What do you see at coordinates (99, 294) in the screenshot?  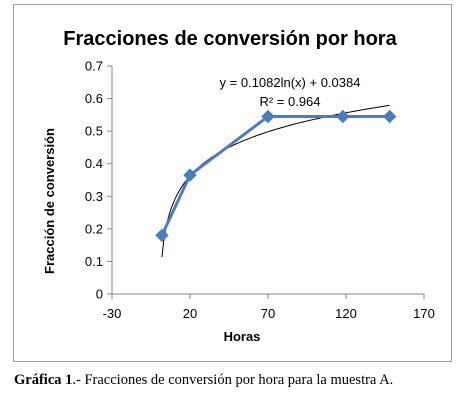 I see `y-tick-label: 0` at bounding box center [99, 294].